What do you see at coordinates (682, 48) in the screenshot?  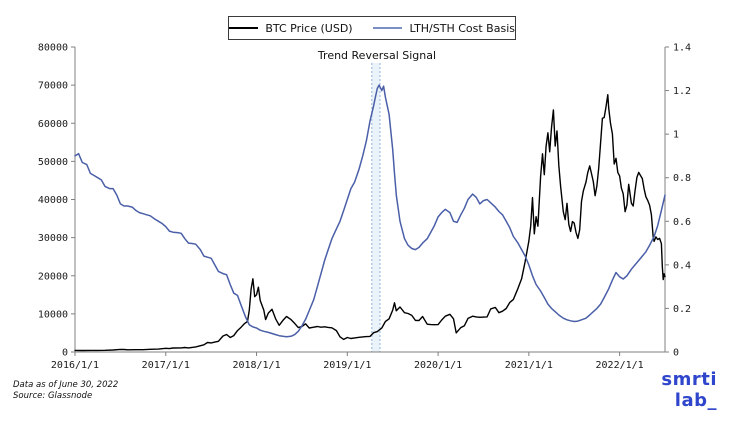 I see `right-axis-tick-label: 1.4` at bounding box center [682, 48].